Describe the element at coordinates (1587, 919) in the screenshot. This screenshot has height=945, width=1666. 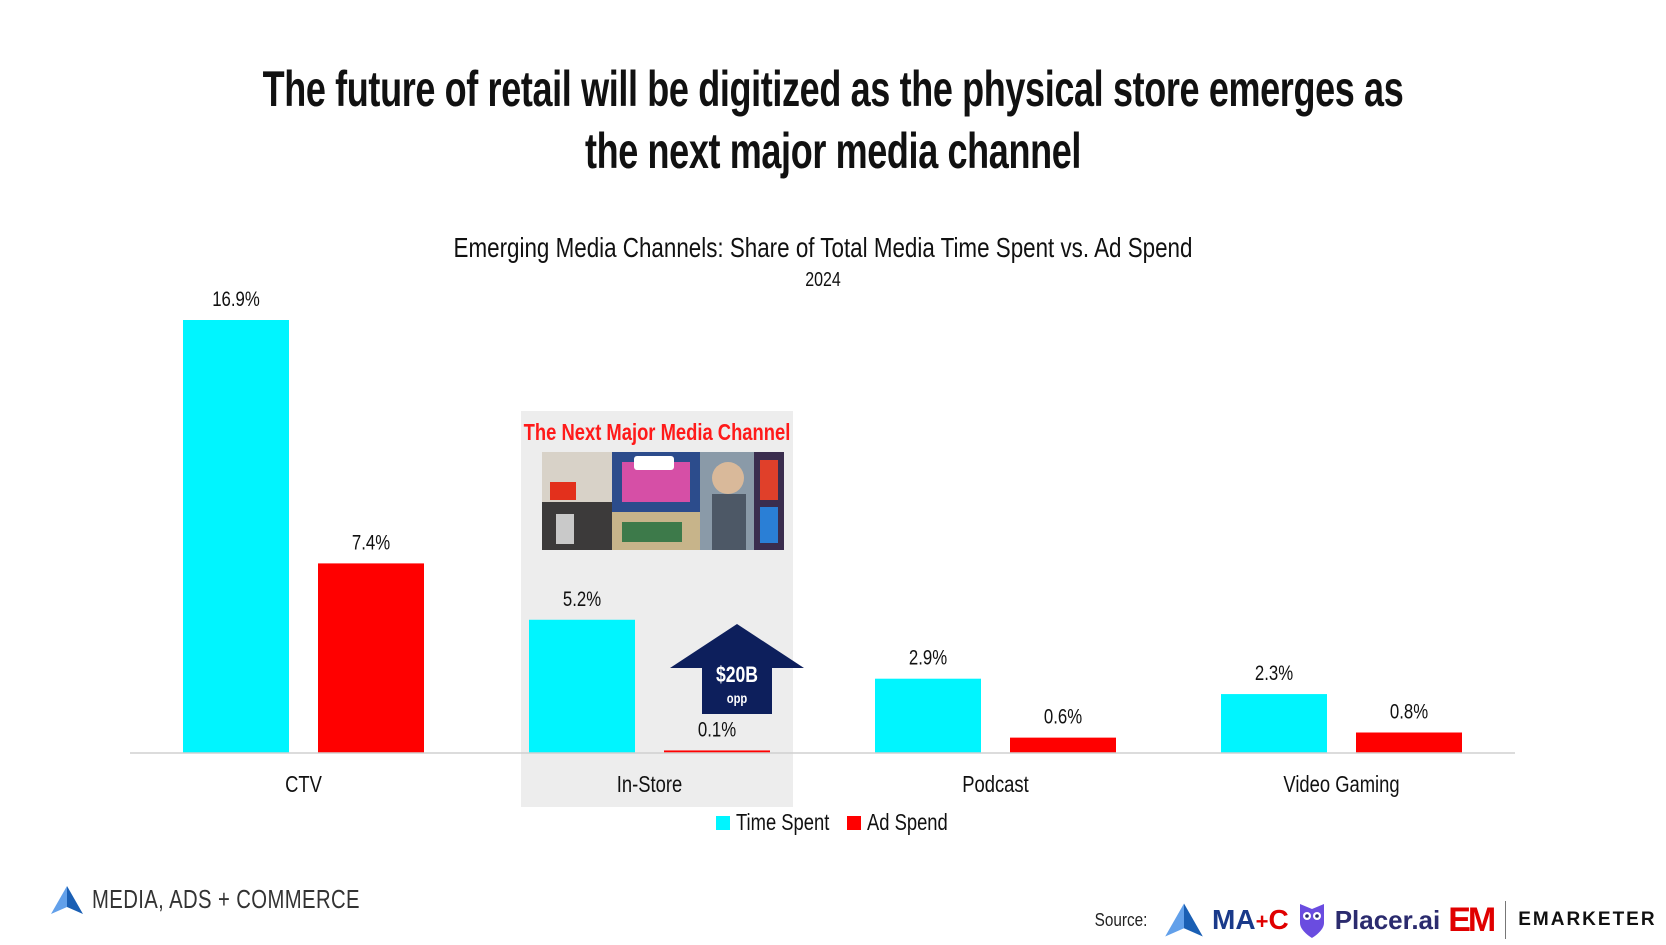
I see `emarketer-logo-text: EMARKETER` at that location.